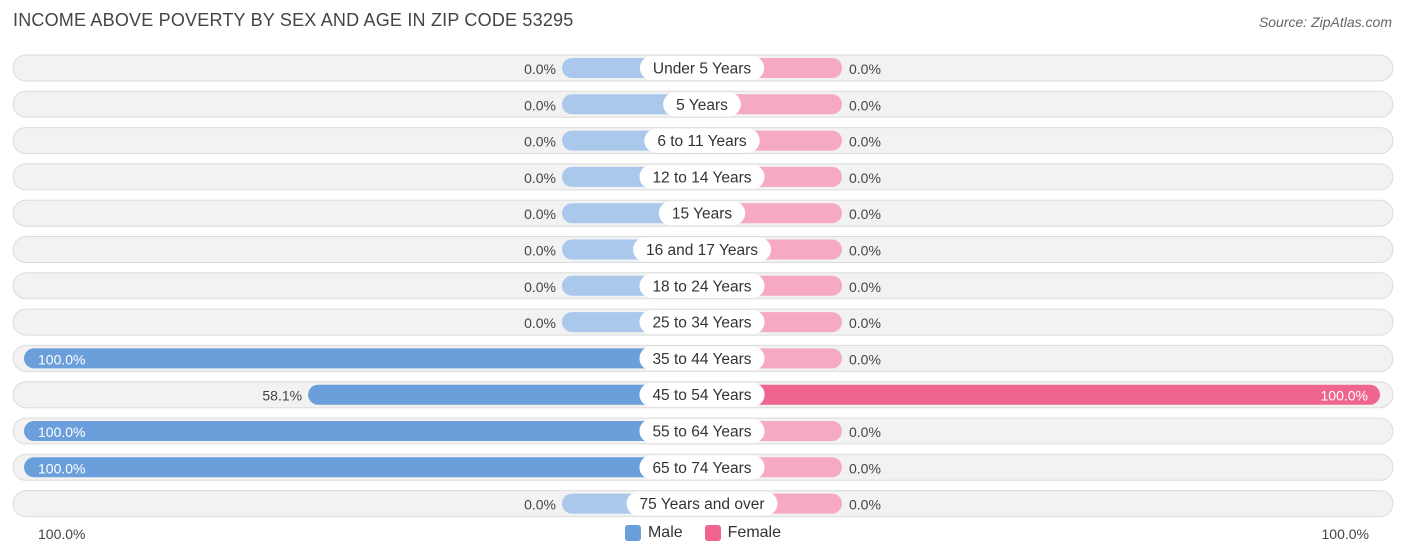  Describe the element at coordinates (754, 532) in the screenshot. I see `legend-label-female: Female` at that location.